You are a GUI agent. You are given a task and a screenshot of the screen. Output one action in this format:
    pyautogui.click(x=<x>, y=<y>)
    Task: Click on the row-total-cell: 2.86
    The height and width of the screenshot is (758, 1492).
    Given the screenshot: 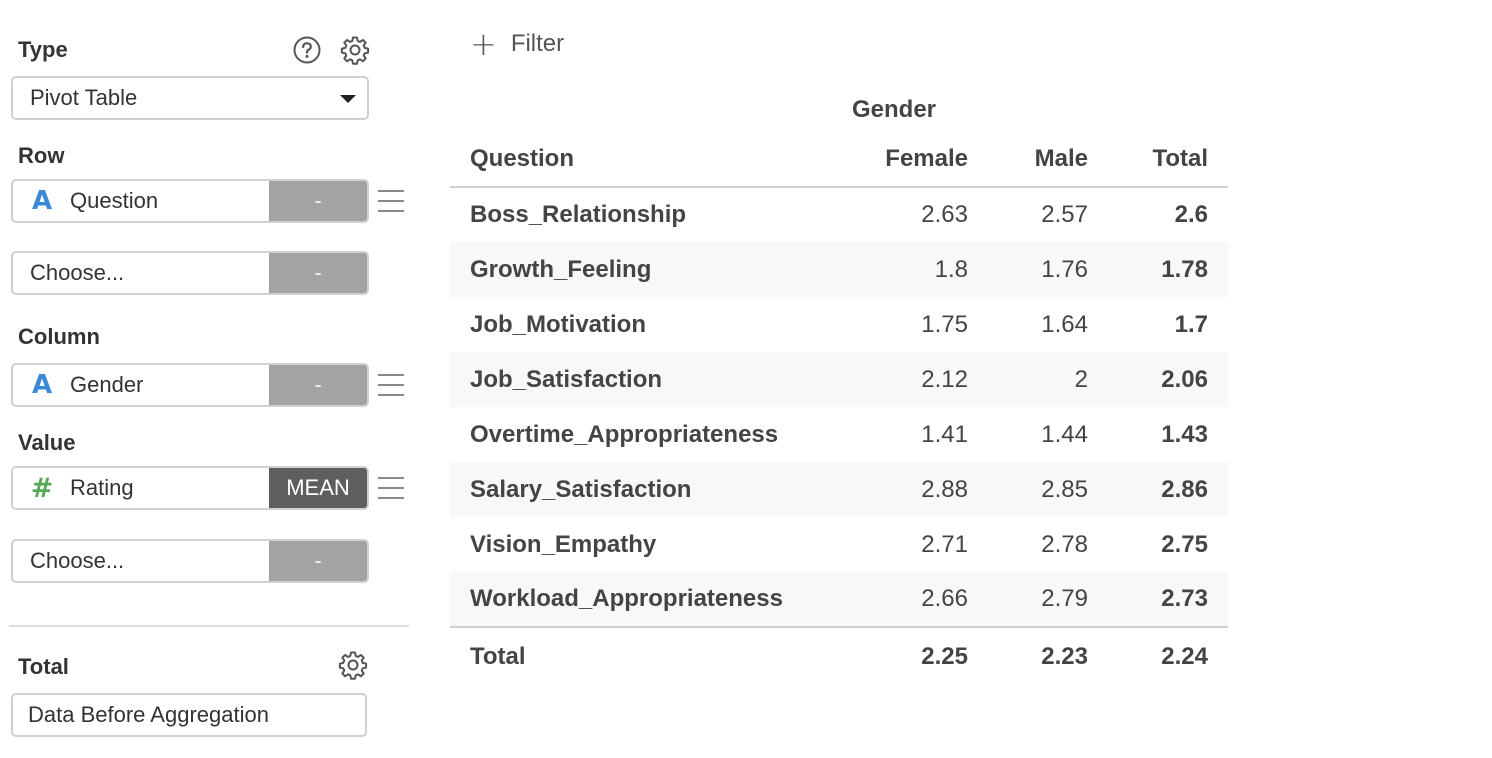 What is the action you would take?
    pyautogui.click(x=1168, y=489)
    